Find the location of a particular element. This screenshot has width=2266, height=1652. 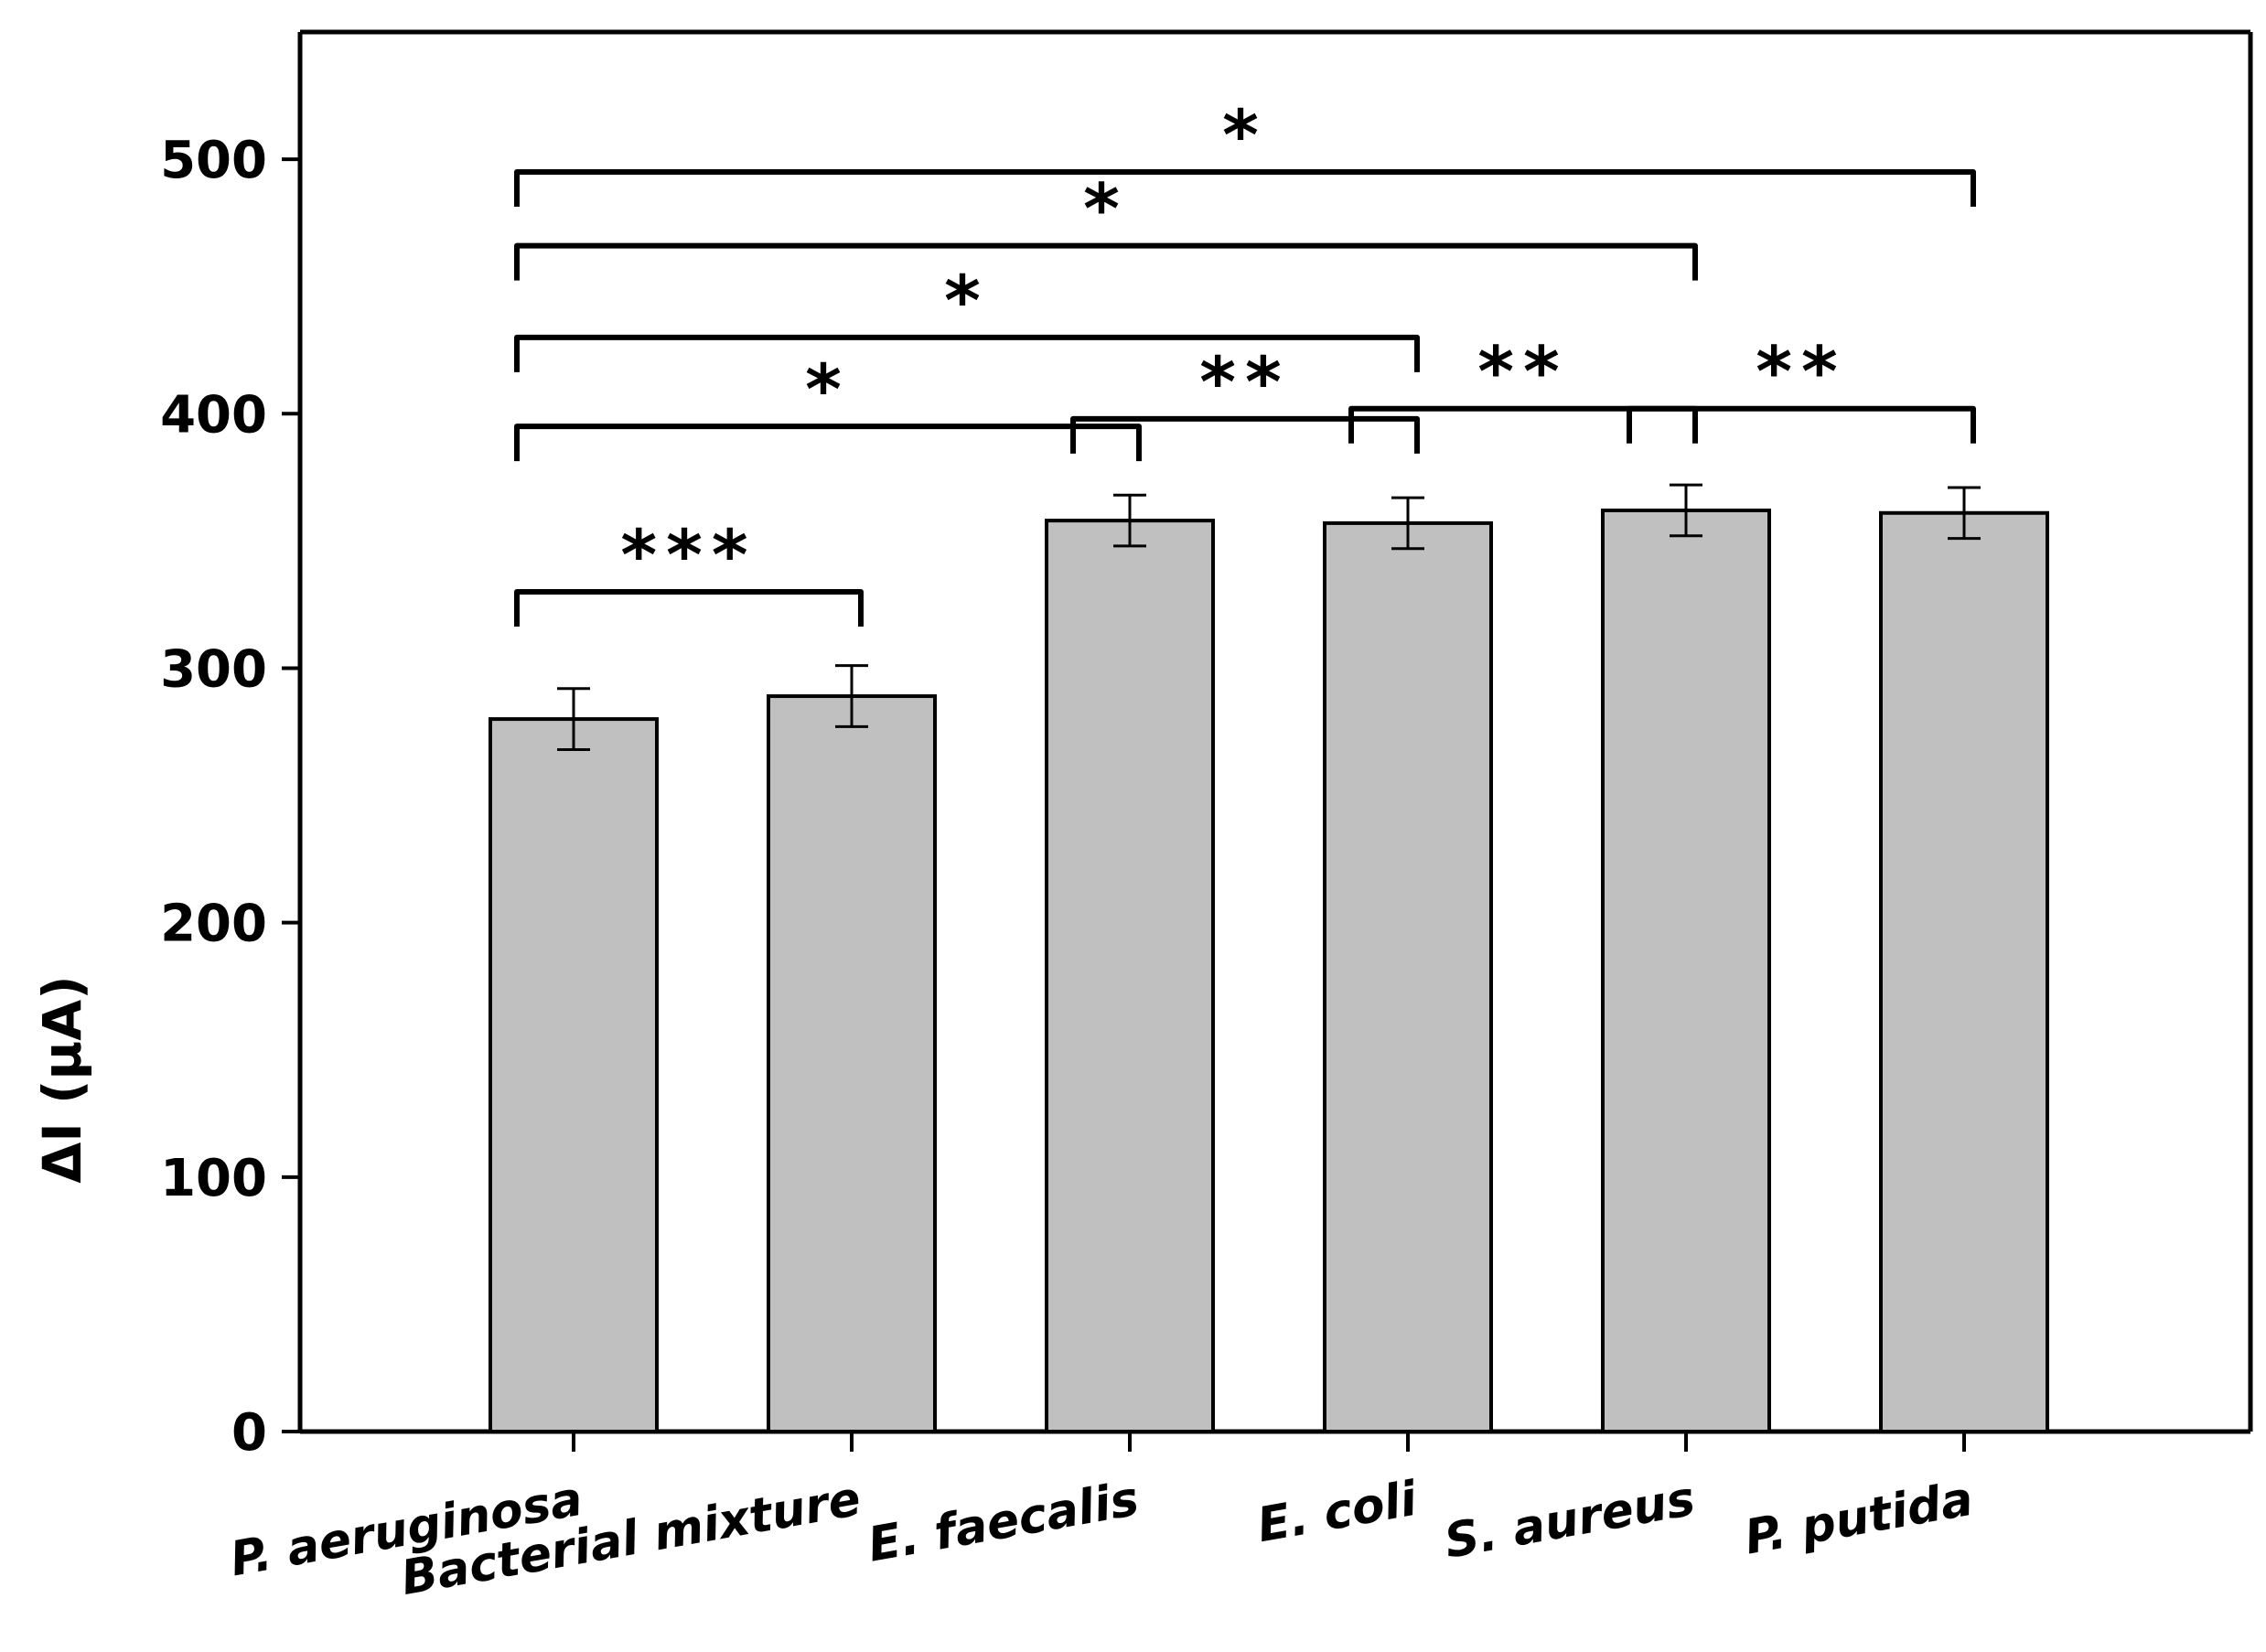

y-axis: 0 100 200 300 400 500 is located at coordinates (232, 747).